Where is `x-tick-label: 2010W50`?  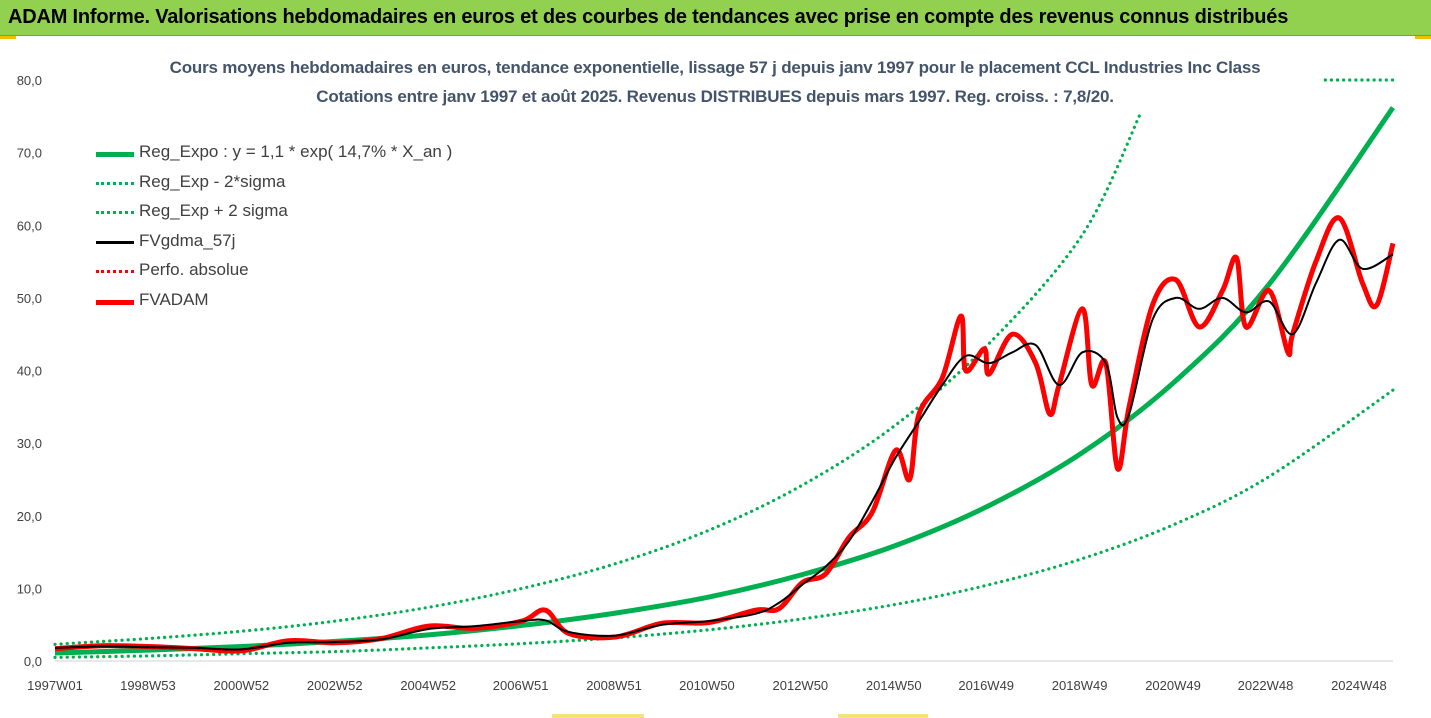
x-tick-label: 2010W50 is located at coordinates (707, 685).